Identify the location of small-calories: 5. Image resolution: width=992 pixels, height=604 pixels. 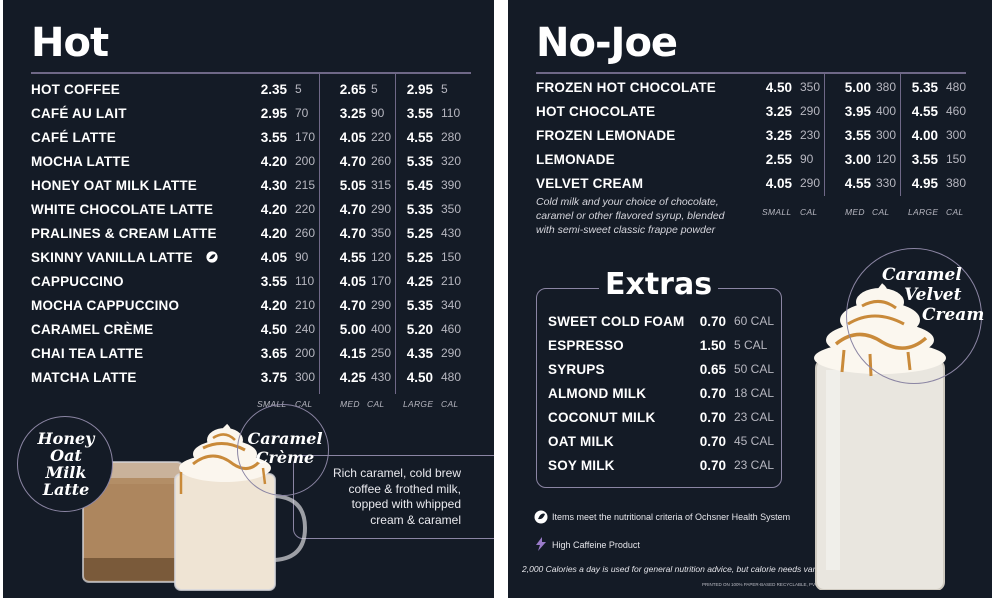
(298, 89).